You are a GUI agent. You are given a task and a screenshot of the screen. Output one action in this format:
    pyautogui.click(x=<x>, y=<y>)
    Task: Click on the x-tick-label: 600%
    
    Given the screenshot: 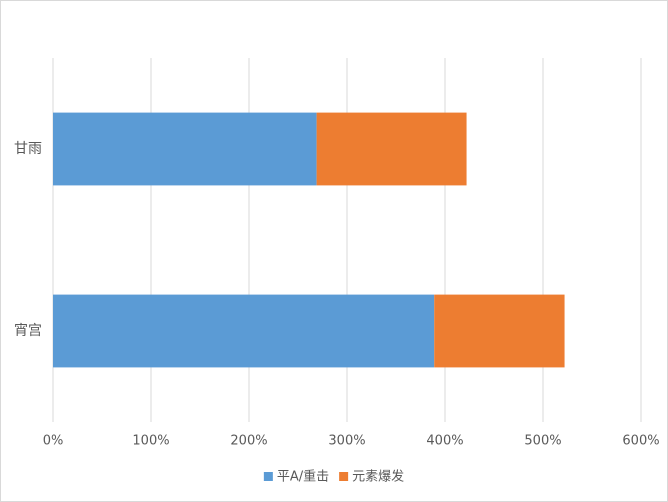 What is the action you would take?
    pyautogui.click(x=640, y=441)
    